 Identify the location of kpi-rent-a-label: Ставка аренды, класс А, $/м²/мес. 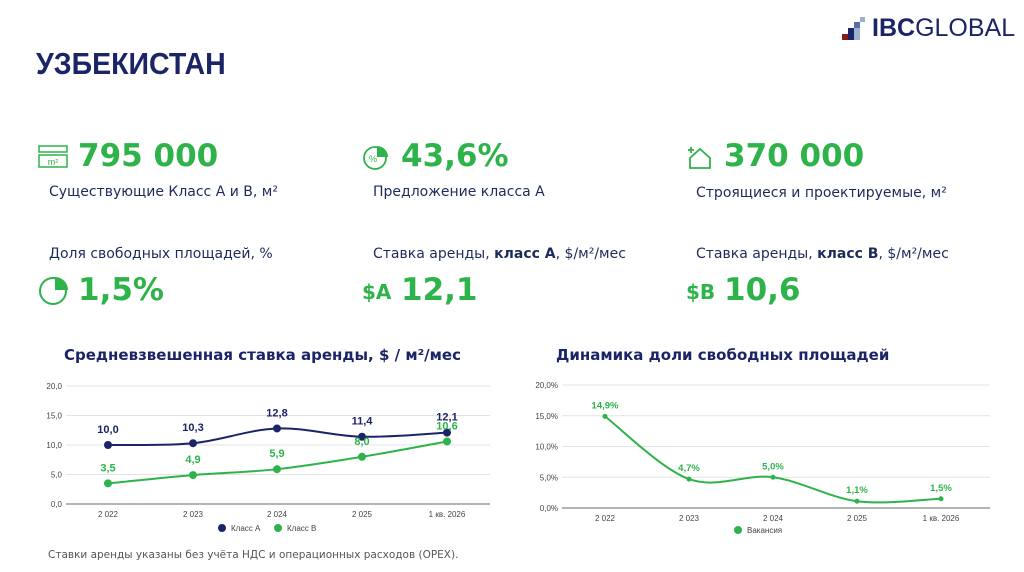
(499, 254).